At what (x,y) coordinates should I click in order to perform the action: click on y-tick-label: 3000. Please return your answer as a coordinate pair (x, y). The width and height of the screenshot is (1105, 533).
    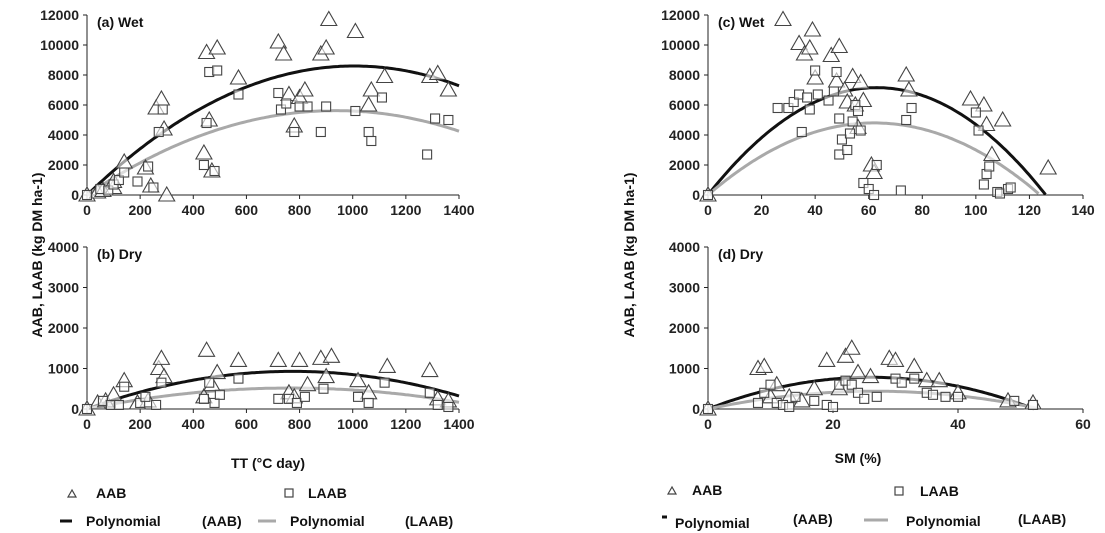
    Looking at the image, I should click on (63, 288).